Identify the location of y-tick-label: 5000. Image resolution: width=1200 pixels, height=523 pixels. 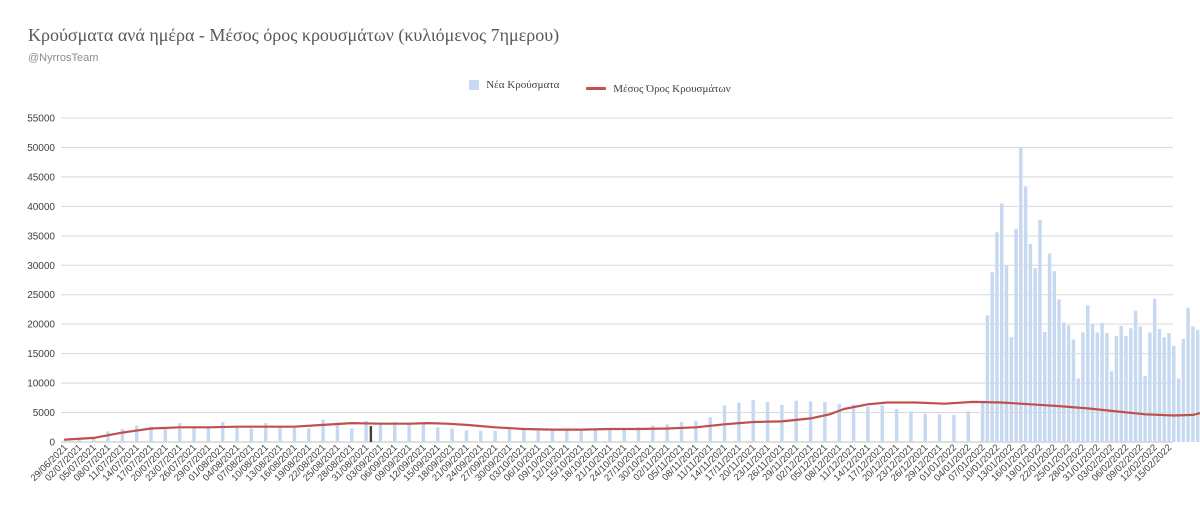
(44, 413).